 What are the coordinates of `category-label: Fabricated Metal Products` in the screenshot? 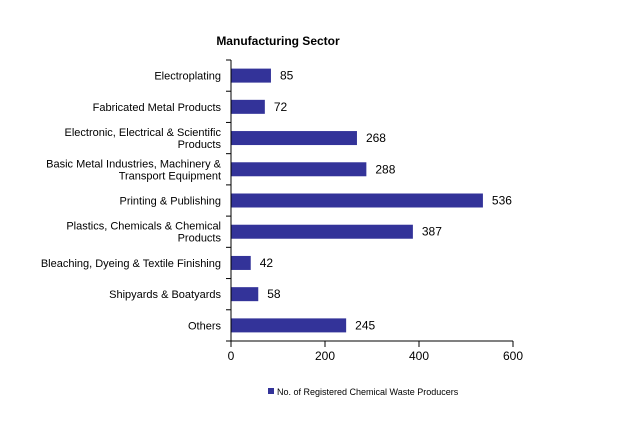 It's located at (157, 108).